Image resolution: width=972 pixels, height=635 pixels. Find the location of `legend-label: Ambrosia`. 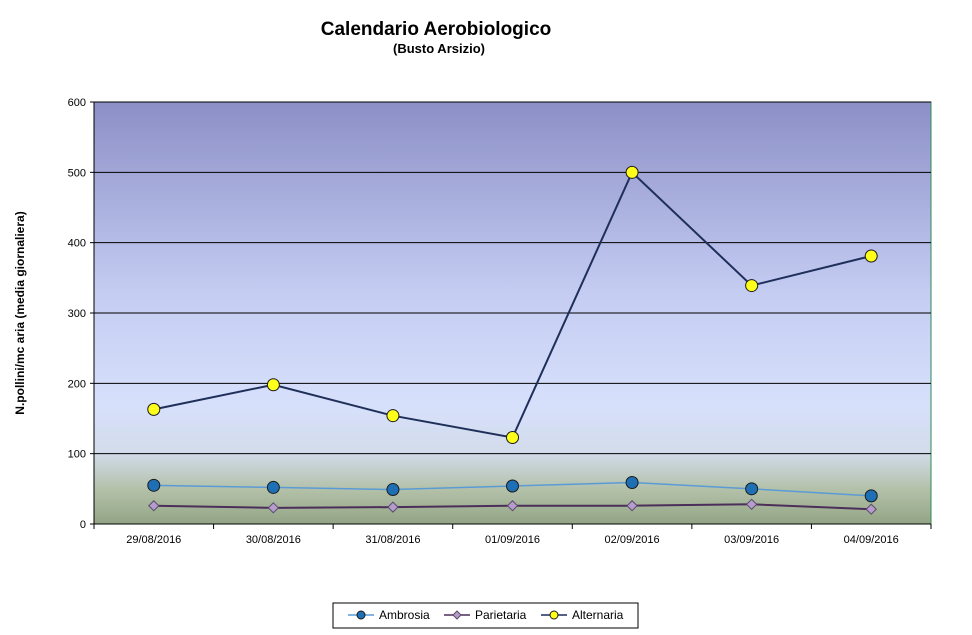

legend-label: Ambrosia is located at coordinates (404, 615).